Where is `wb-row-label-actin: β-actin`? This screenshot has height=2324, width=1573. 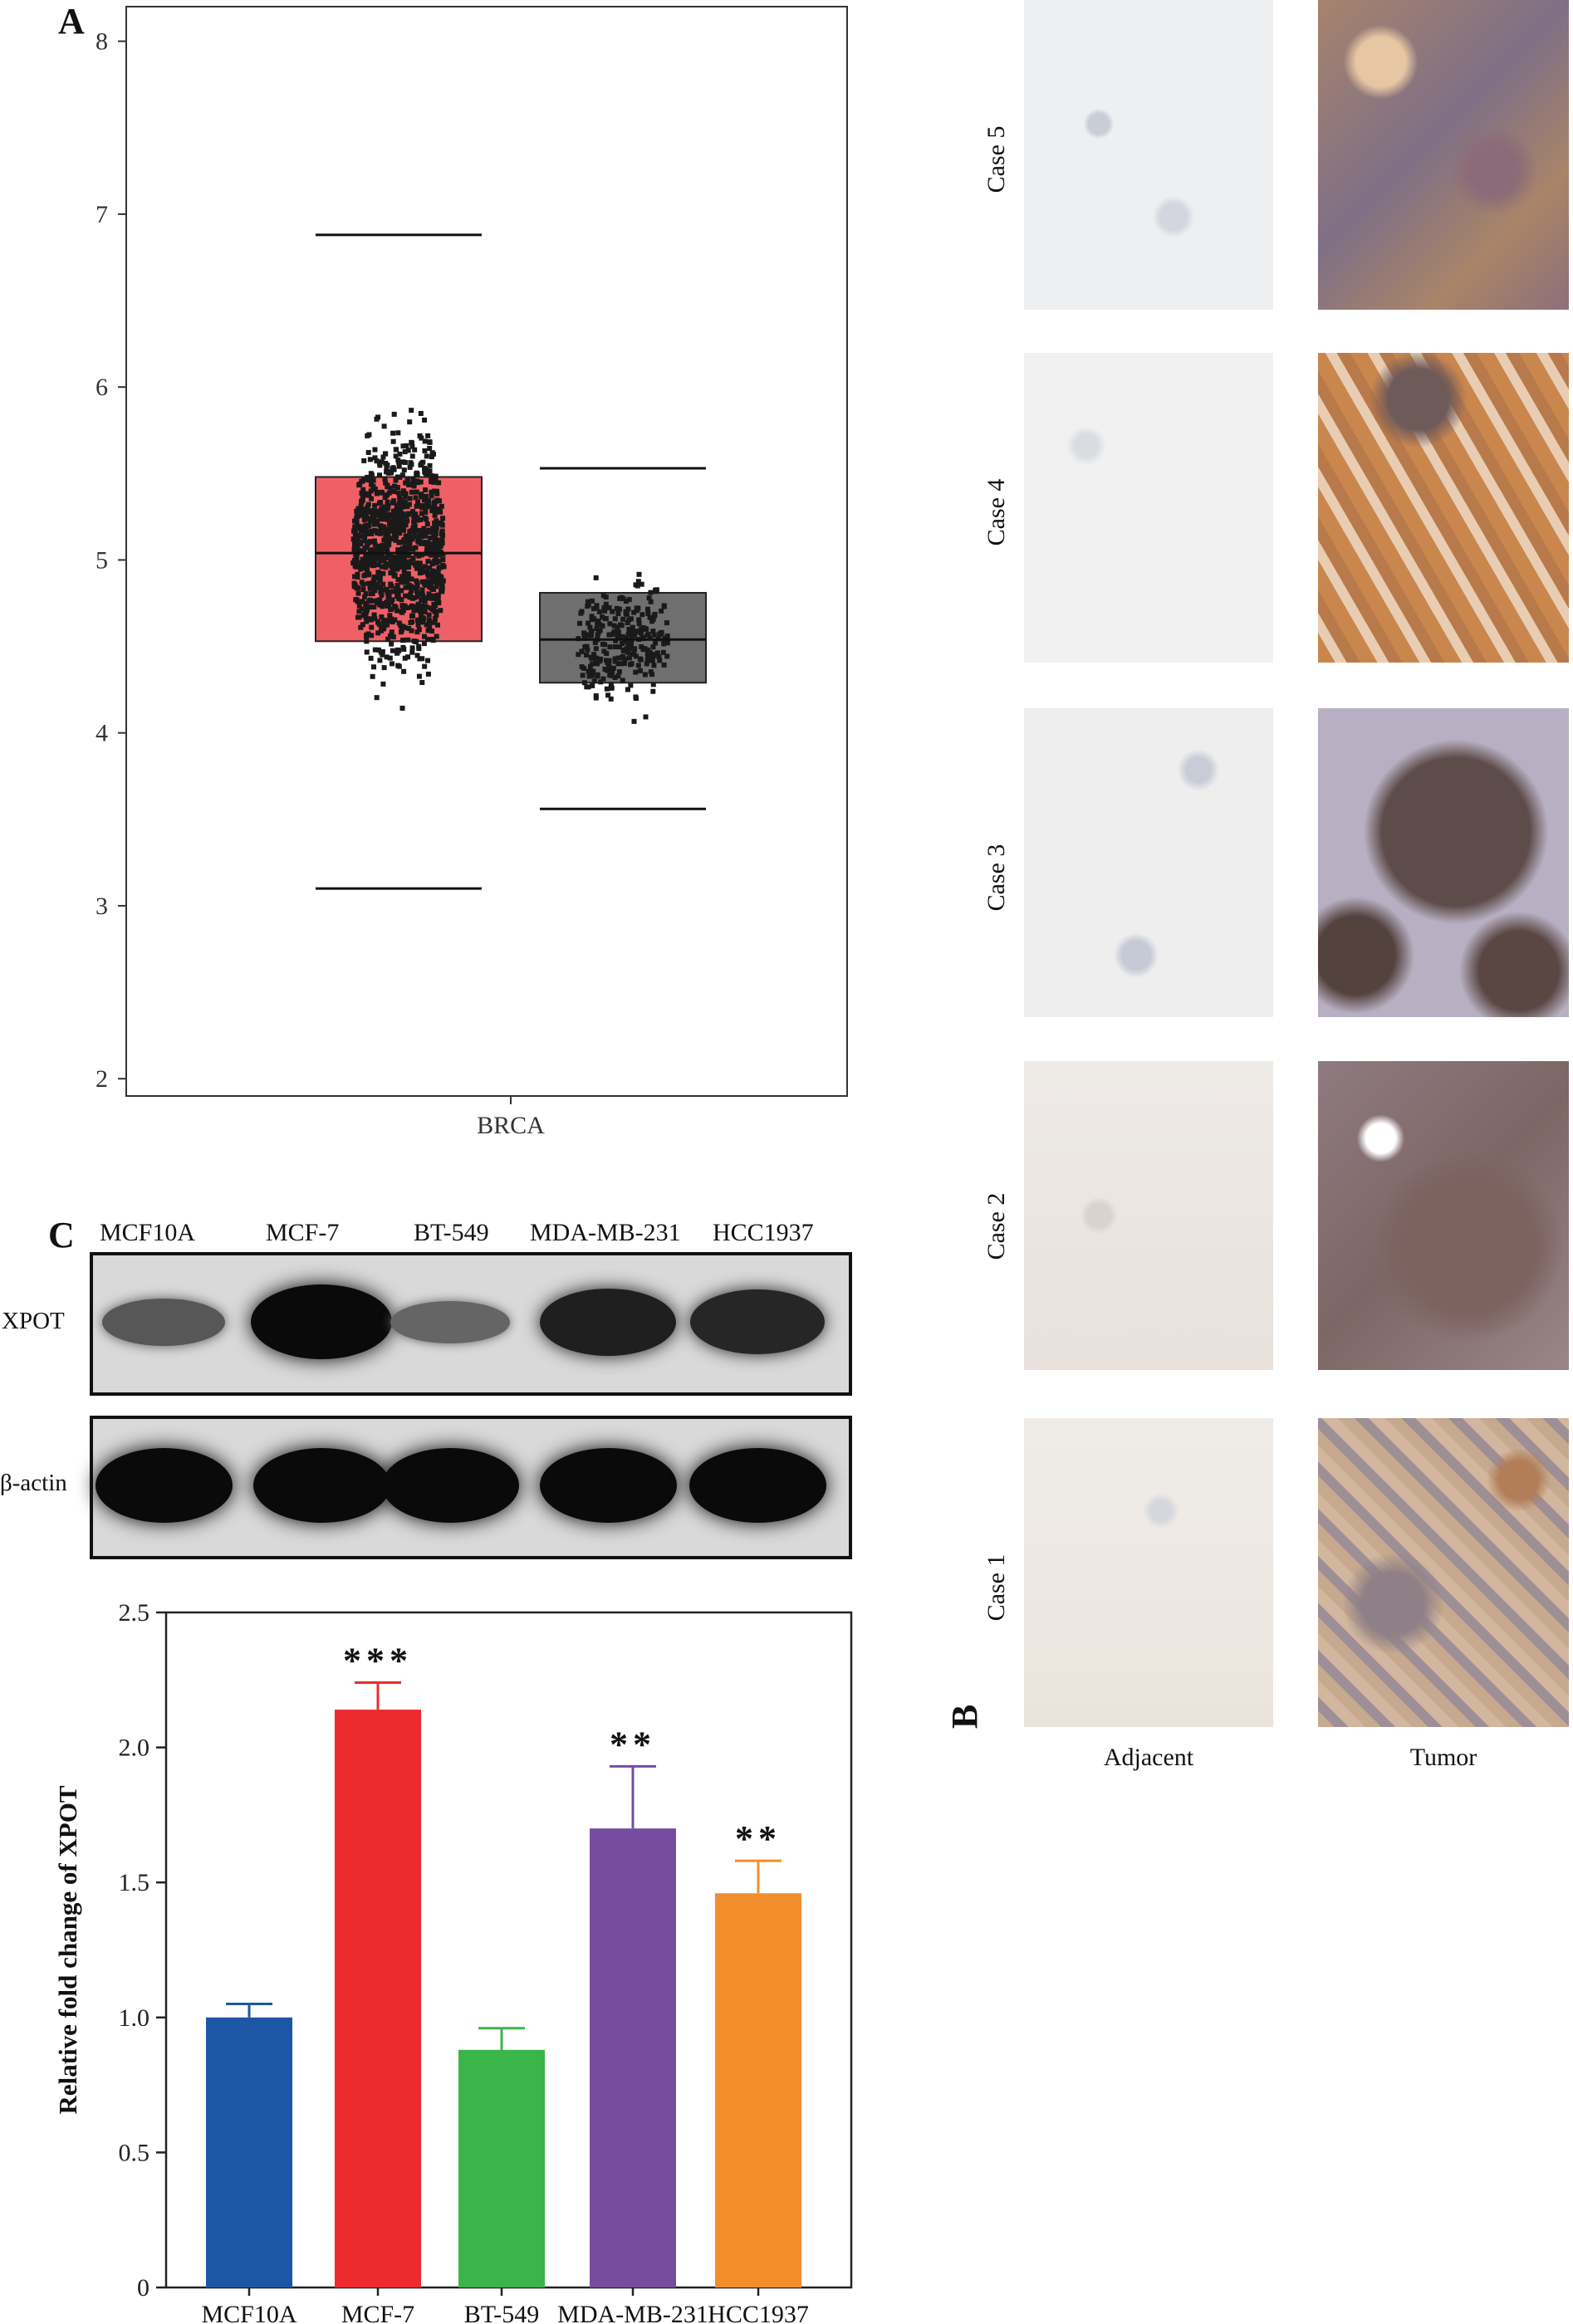 wb-row-label-actin: β-actin is located at coordinates (33, 1483).